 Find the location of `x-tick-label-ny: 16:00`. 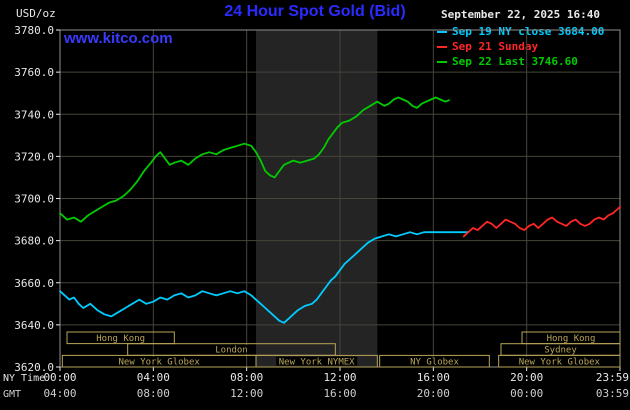

x-tick-label-ny: 16:00 is located at coordinates (433, 377).